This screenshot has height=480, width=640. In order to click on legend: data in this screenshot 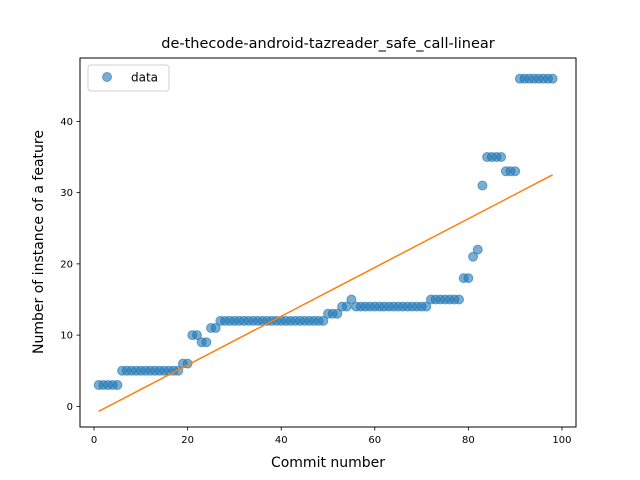, I will do `click(128, 78)`.